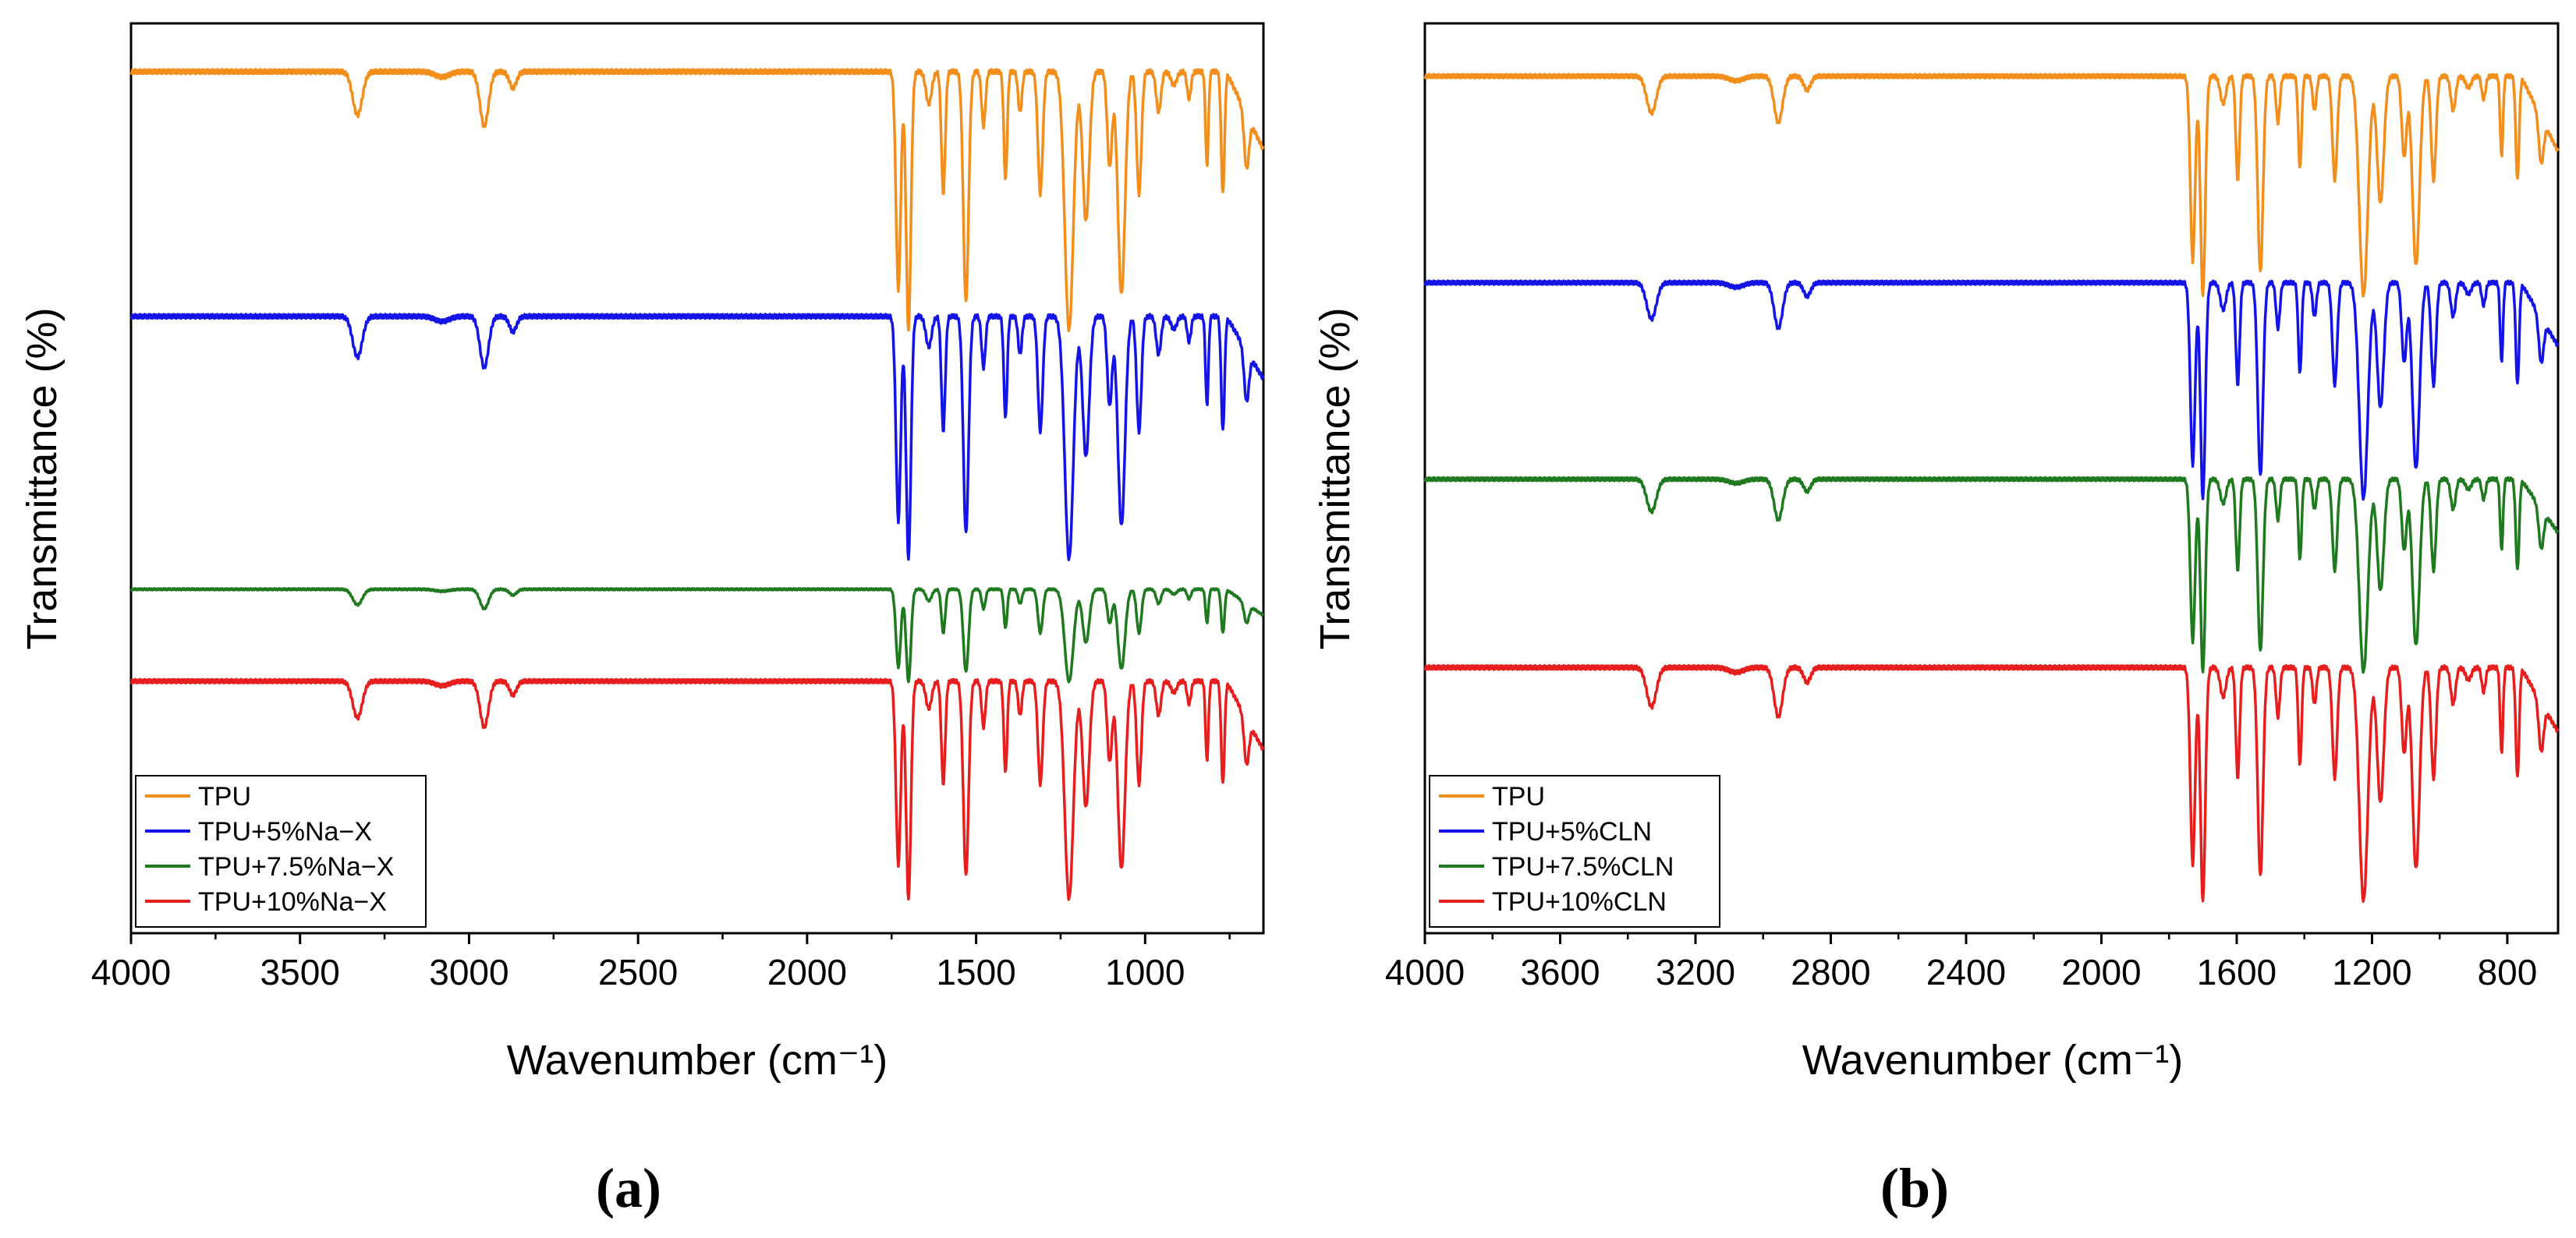 The height and width of the screenshot is (1238, 2576). Describe the element at coordinates (131, 972) in the screenshot. I see `x-tick-label-a: 4000` at that location.